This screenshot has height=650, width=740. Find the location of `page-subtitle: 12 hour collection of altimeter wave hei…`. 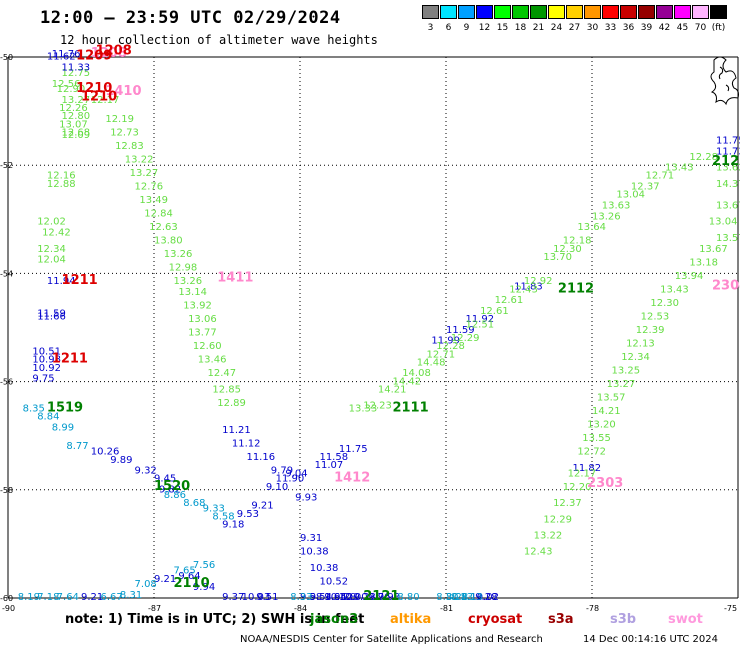

page-subtitle: 12 hour collection of altimeter wave hei… is located at coordinates (219, 40).